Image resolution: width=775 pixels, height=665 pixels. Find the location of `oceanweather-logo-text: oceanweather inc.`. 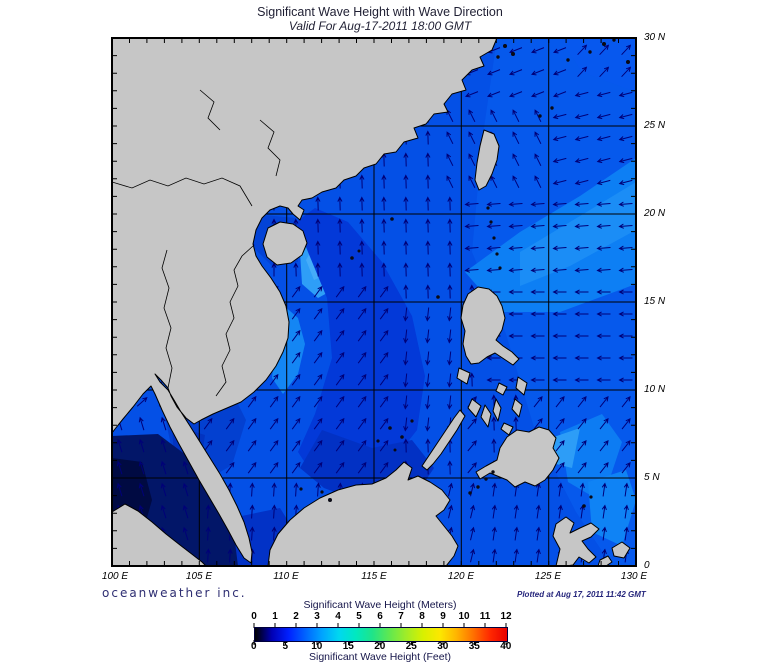

oceanweather-logo-text: oceanweather inc. is located at coordinates (174, 593).